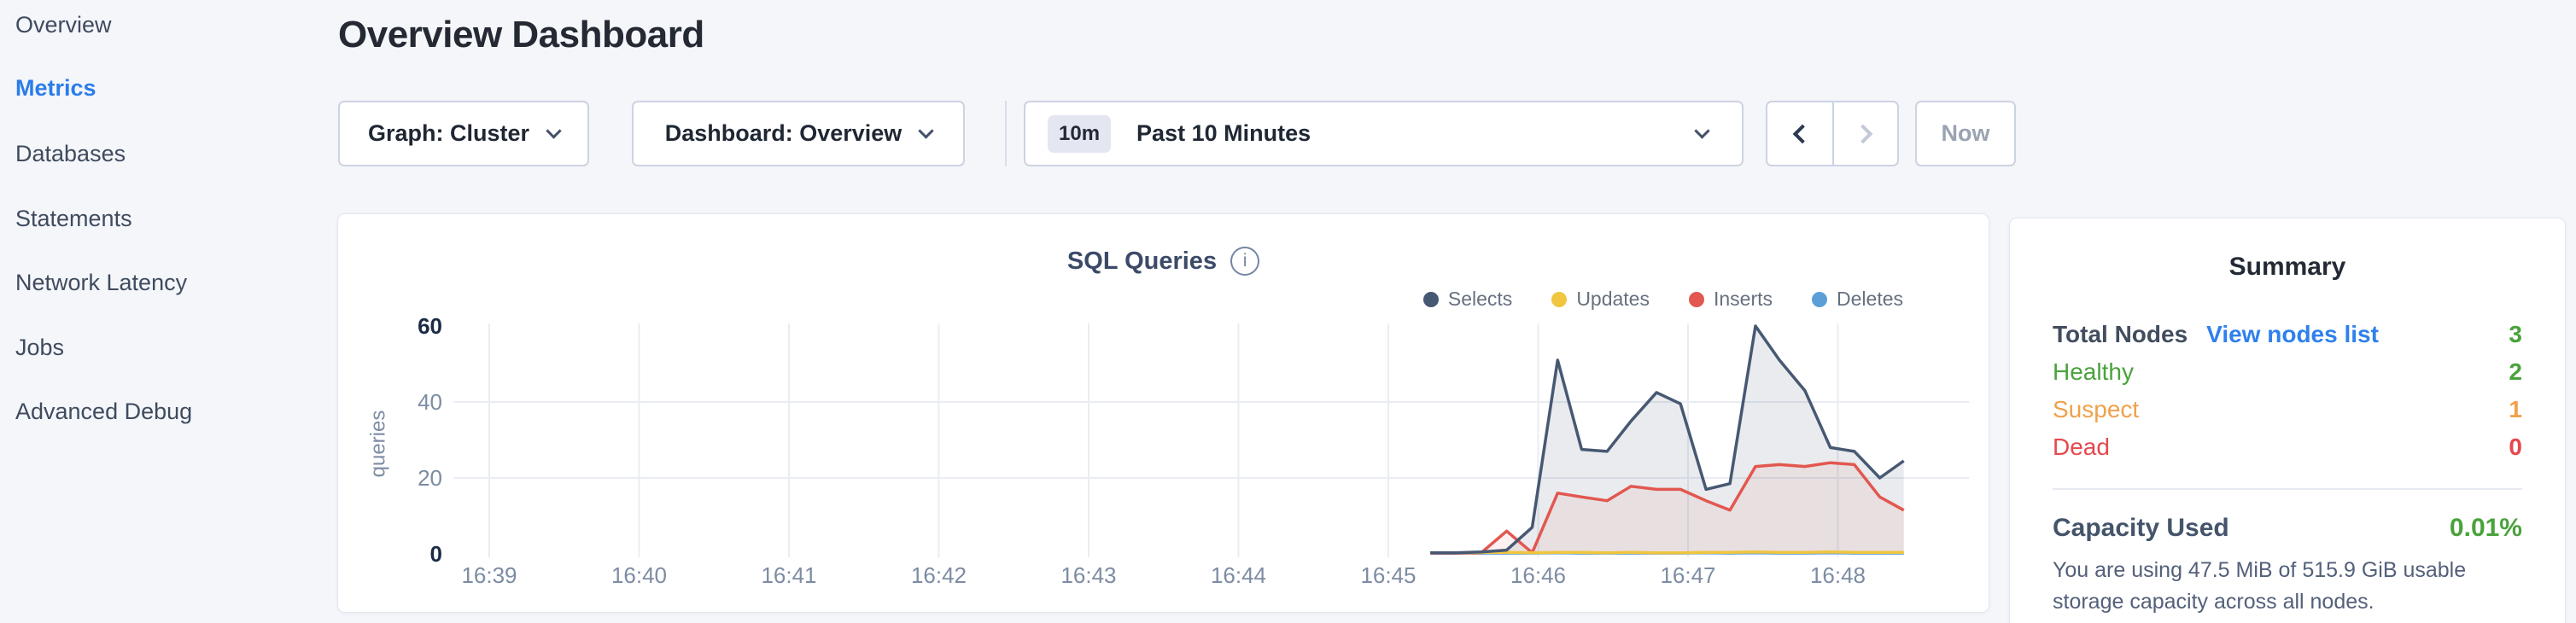 The width and height of the screenshot is (2576, 623). Describe the element at coordinates (639, 575) in the screenshot. I see `svg-text: 16:40` at that location.